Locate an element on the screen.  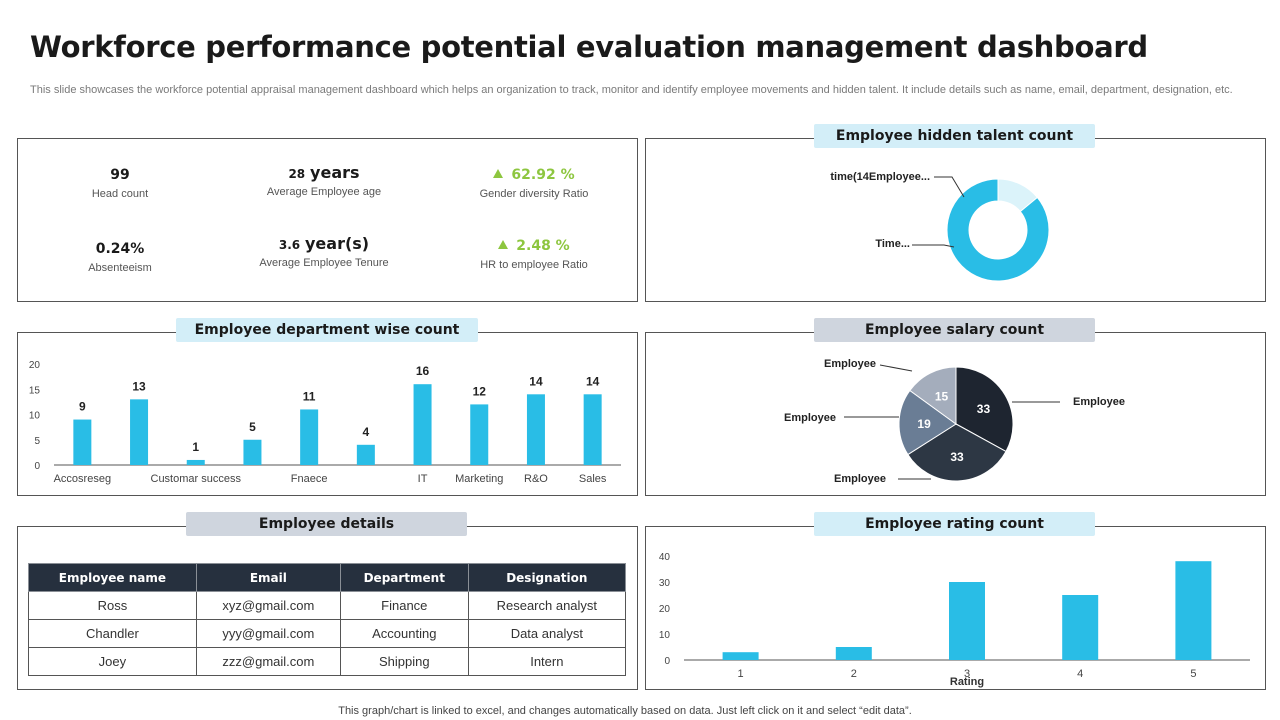
kpi-value: 62.92 % is located at coordinates (534, 175).